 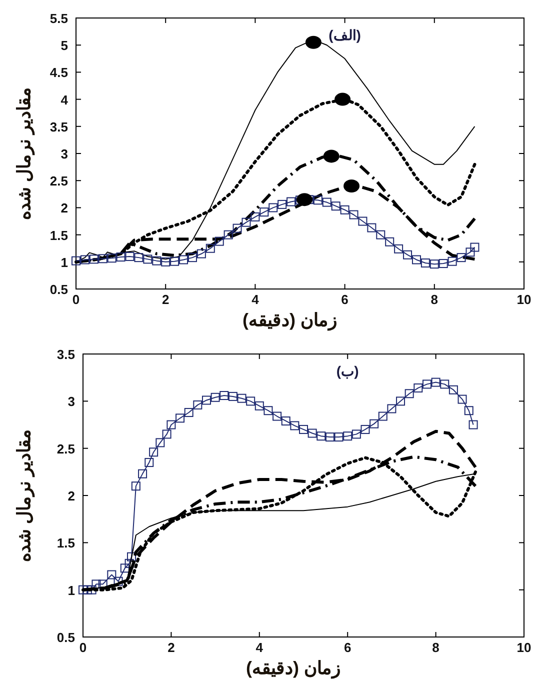 What do you see at coordinates (64, 46) in the screenshot?
I see `y-tick-label: 5` at bounding box center [64, 46].